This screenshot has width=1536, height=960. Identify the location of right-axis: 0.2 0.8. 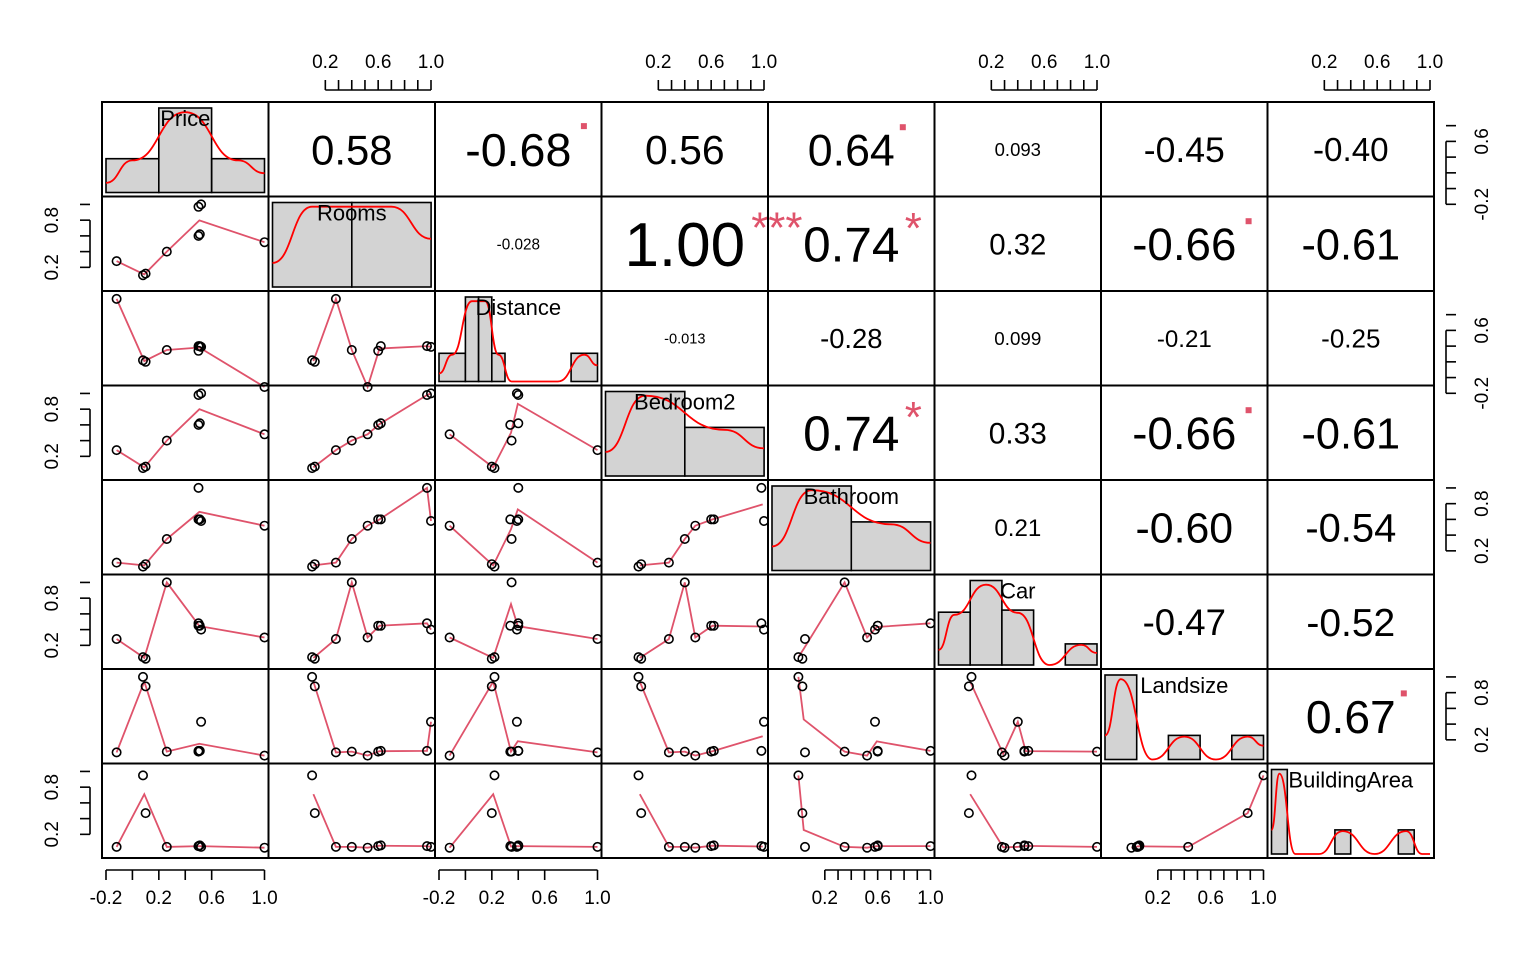
(1469, 714).